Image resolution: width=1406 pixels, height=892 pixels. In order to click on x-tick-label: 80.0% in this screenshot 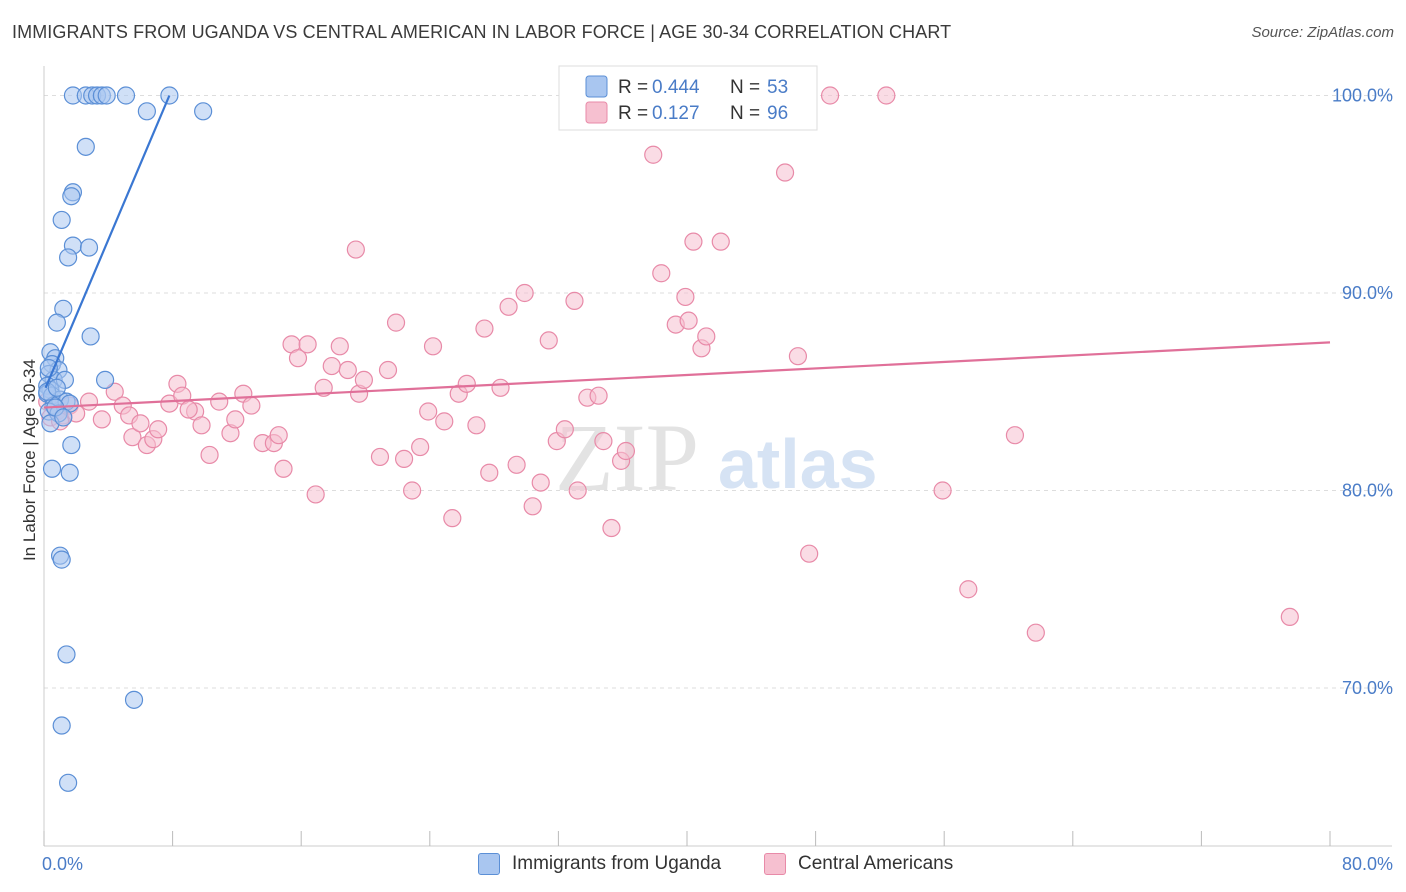, I will do `click(1367, 864)`.